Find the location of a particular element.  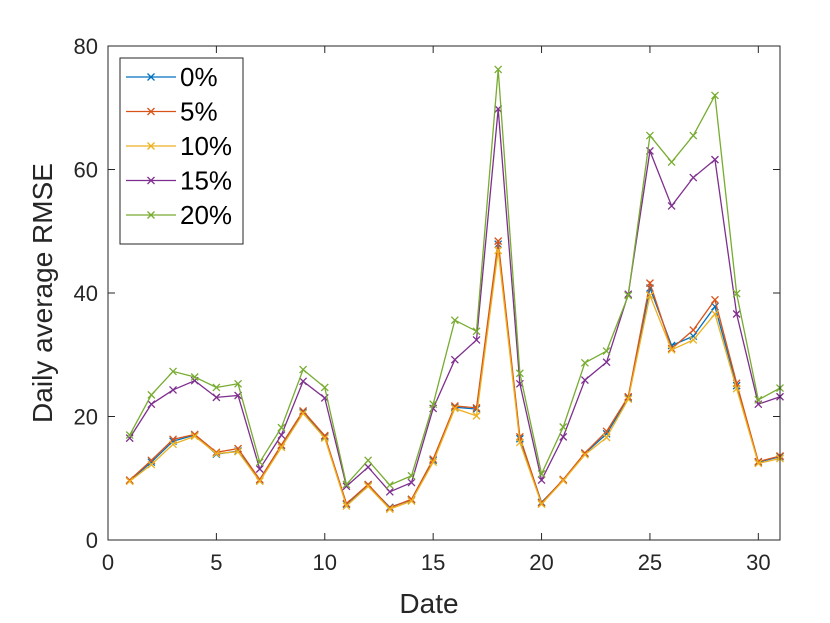

legend-label: 15% is located at coordinates (206, 181).